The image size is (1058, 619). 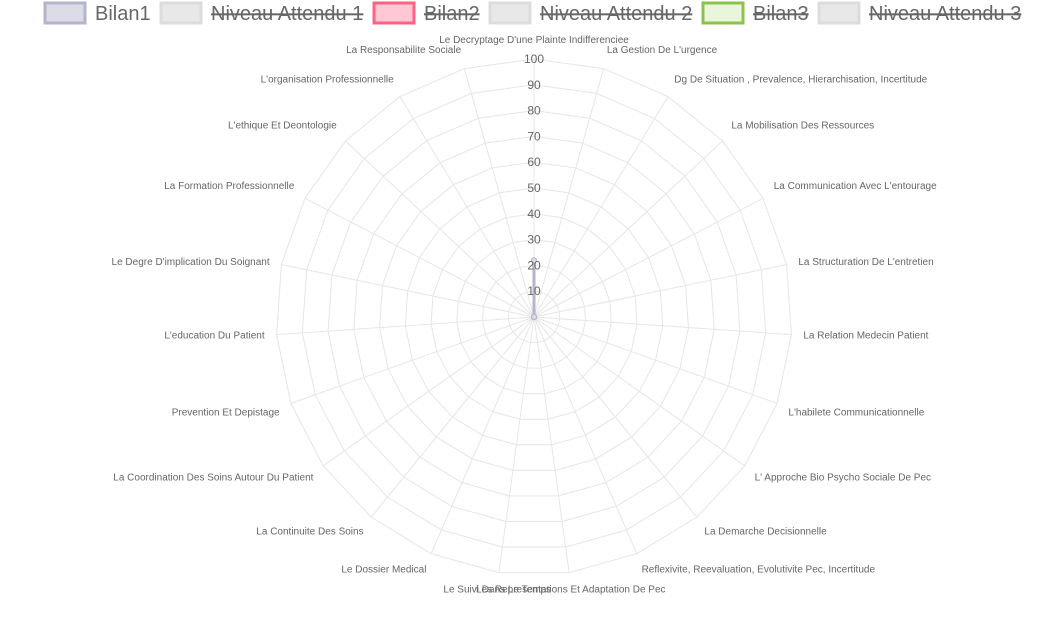 I want to click on axis-label: Le Dossier Medical, so click(x=383, y=570).